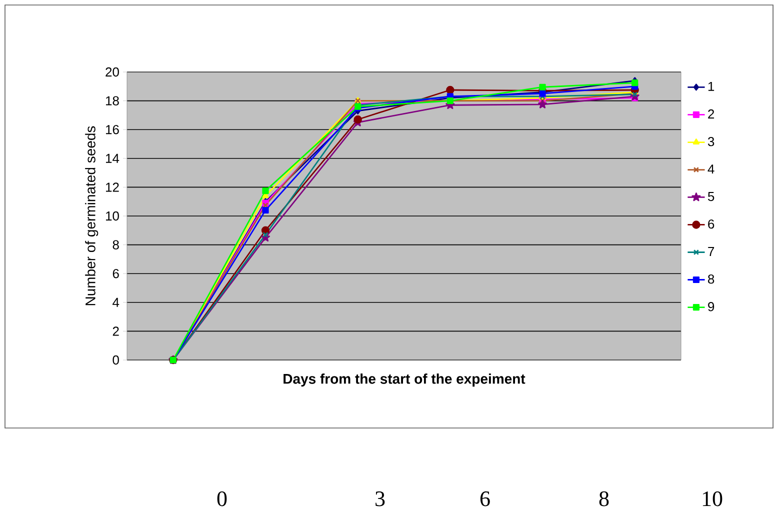 The height and width of the screenshot is (517, 774). What do you see at coordinates (116, 302) in the screenshot?
I see `y-tick-label: 4` at bounding box center [116, 302].